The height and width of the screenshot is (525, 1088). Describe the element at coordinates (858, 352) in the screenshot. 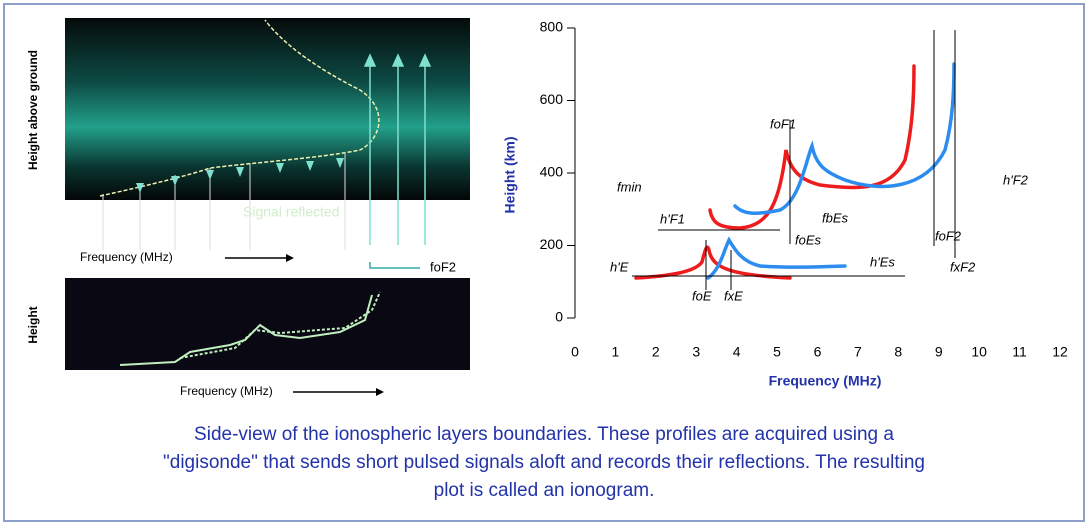

I see `x-tick-label: 7` at that location.